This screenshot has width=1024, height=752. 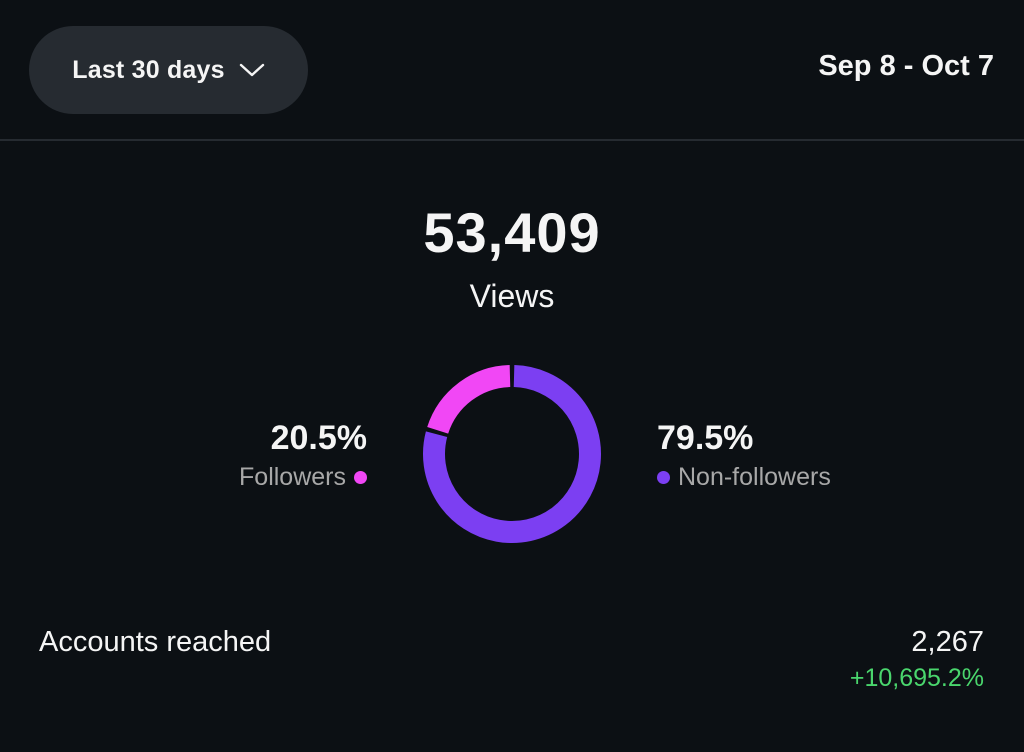 What do you see at coordinates (360, 477) in the screenshot?
I see `followers-dot` at bounding box center [360, 477].